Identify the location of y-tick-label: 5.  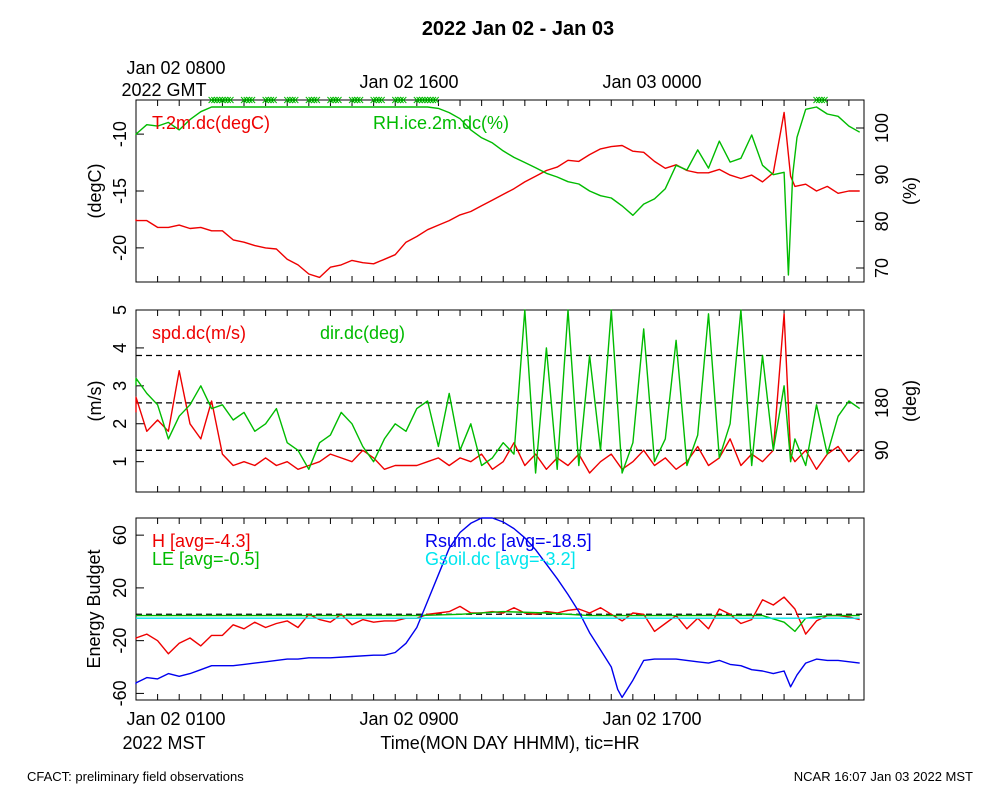
(120, 310).